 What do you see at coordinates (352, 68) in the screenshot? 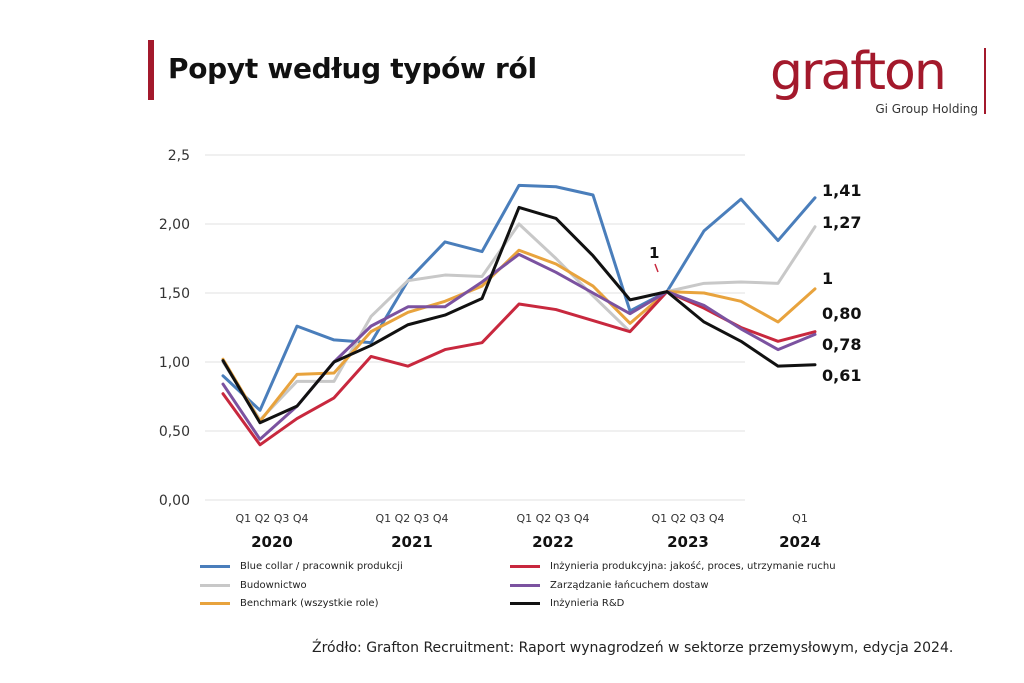
I see `page-title: Popyt według typów ról` at bounding box center [352, 68].